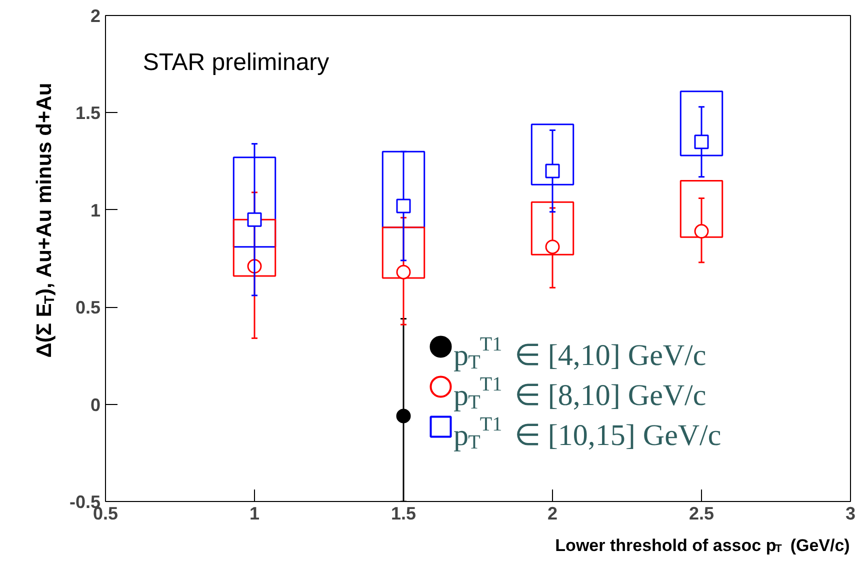 This screenshot has height=562, width=865. I want to click on x-axis-title: Lower threshold of assoc pT (GeV/c), so click(702, 546).